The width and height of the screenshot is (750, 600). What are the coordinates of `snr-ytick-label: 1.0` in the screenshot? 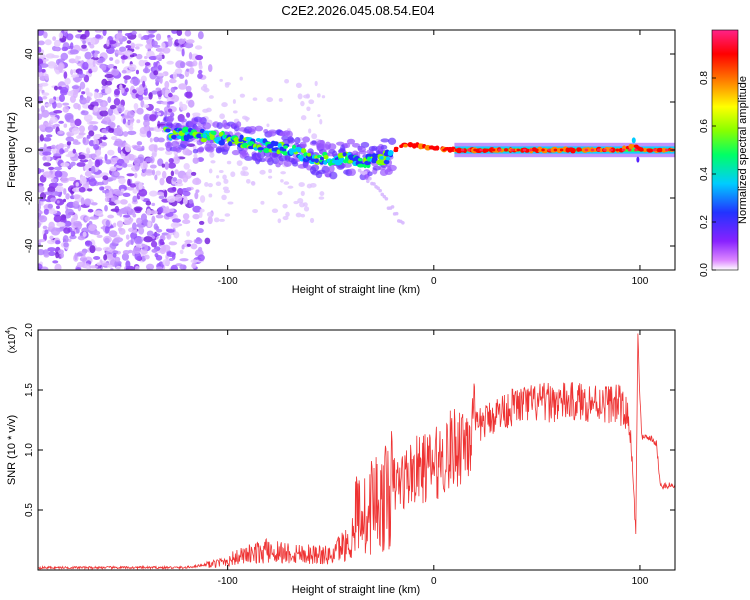 It's located at (29, 450).